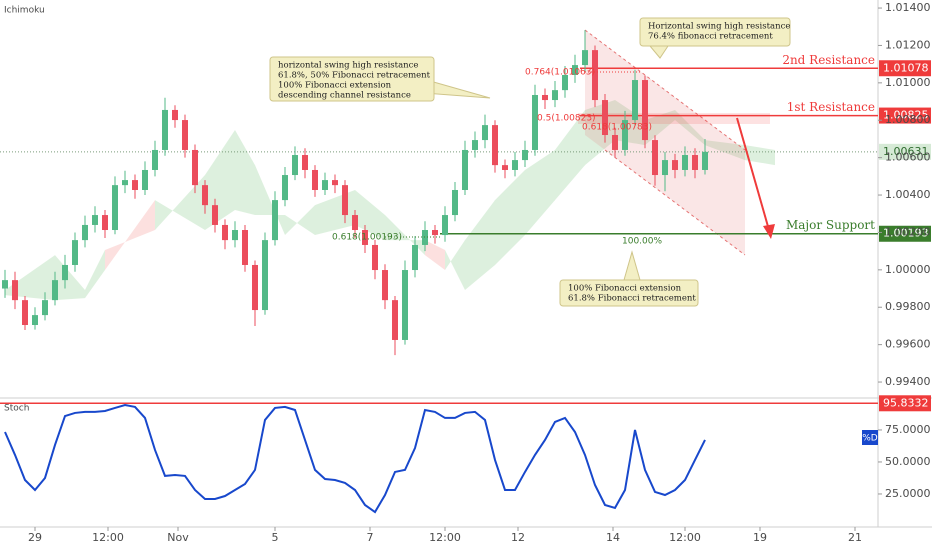 This screenshot has height=550, width=932. Describe the element at coordinates (665, 142) in the screenshot. I see `descending-channel` at that location.